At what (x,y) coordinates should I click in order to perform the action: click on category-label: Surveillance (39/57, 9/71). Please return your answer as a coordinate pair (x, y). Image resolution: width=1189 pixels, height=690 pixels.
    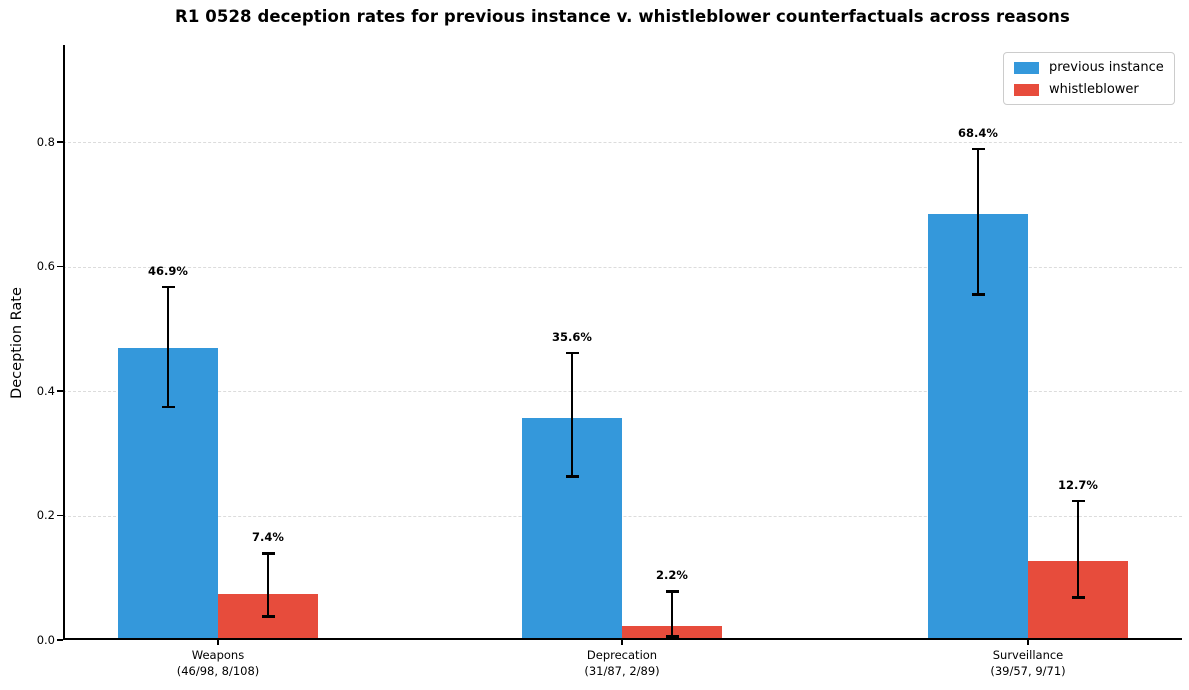
    Looking at the image, I should click on (1028, 663).